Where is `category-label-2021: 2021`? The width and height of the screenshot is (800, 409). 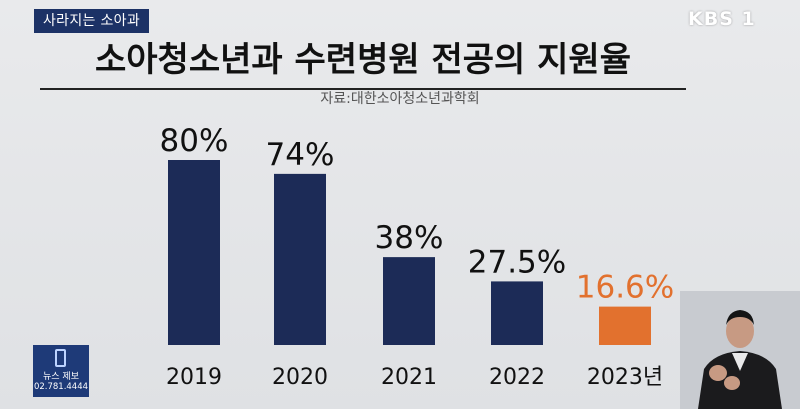 category-label-2021: 2021 is located at coordinates (409, 377).